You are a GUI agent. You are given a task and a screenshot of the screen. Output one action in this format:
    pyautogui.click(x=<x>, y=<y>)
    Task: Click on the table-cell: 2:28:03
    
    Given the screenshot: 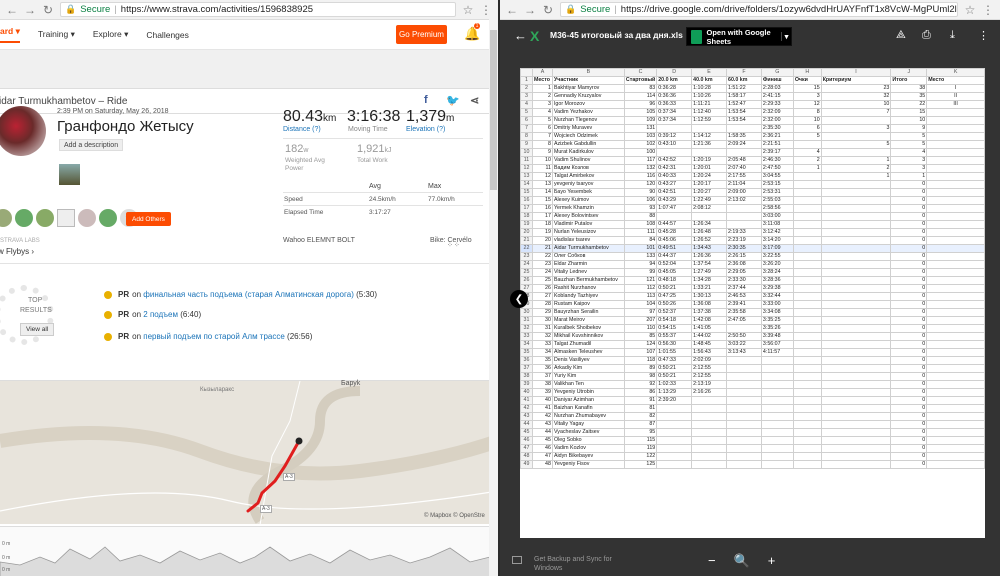 What is the action you would take?
    pyautogui.click(x=777, y=88)
    